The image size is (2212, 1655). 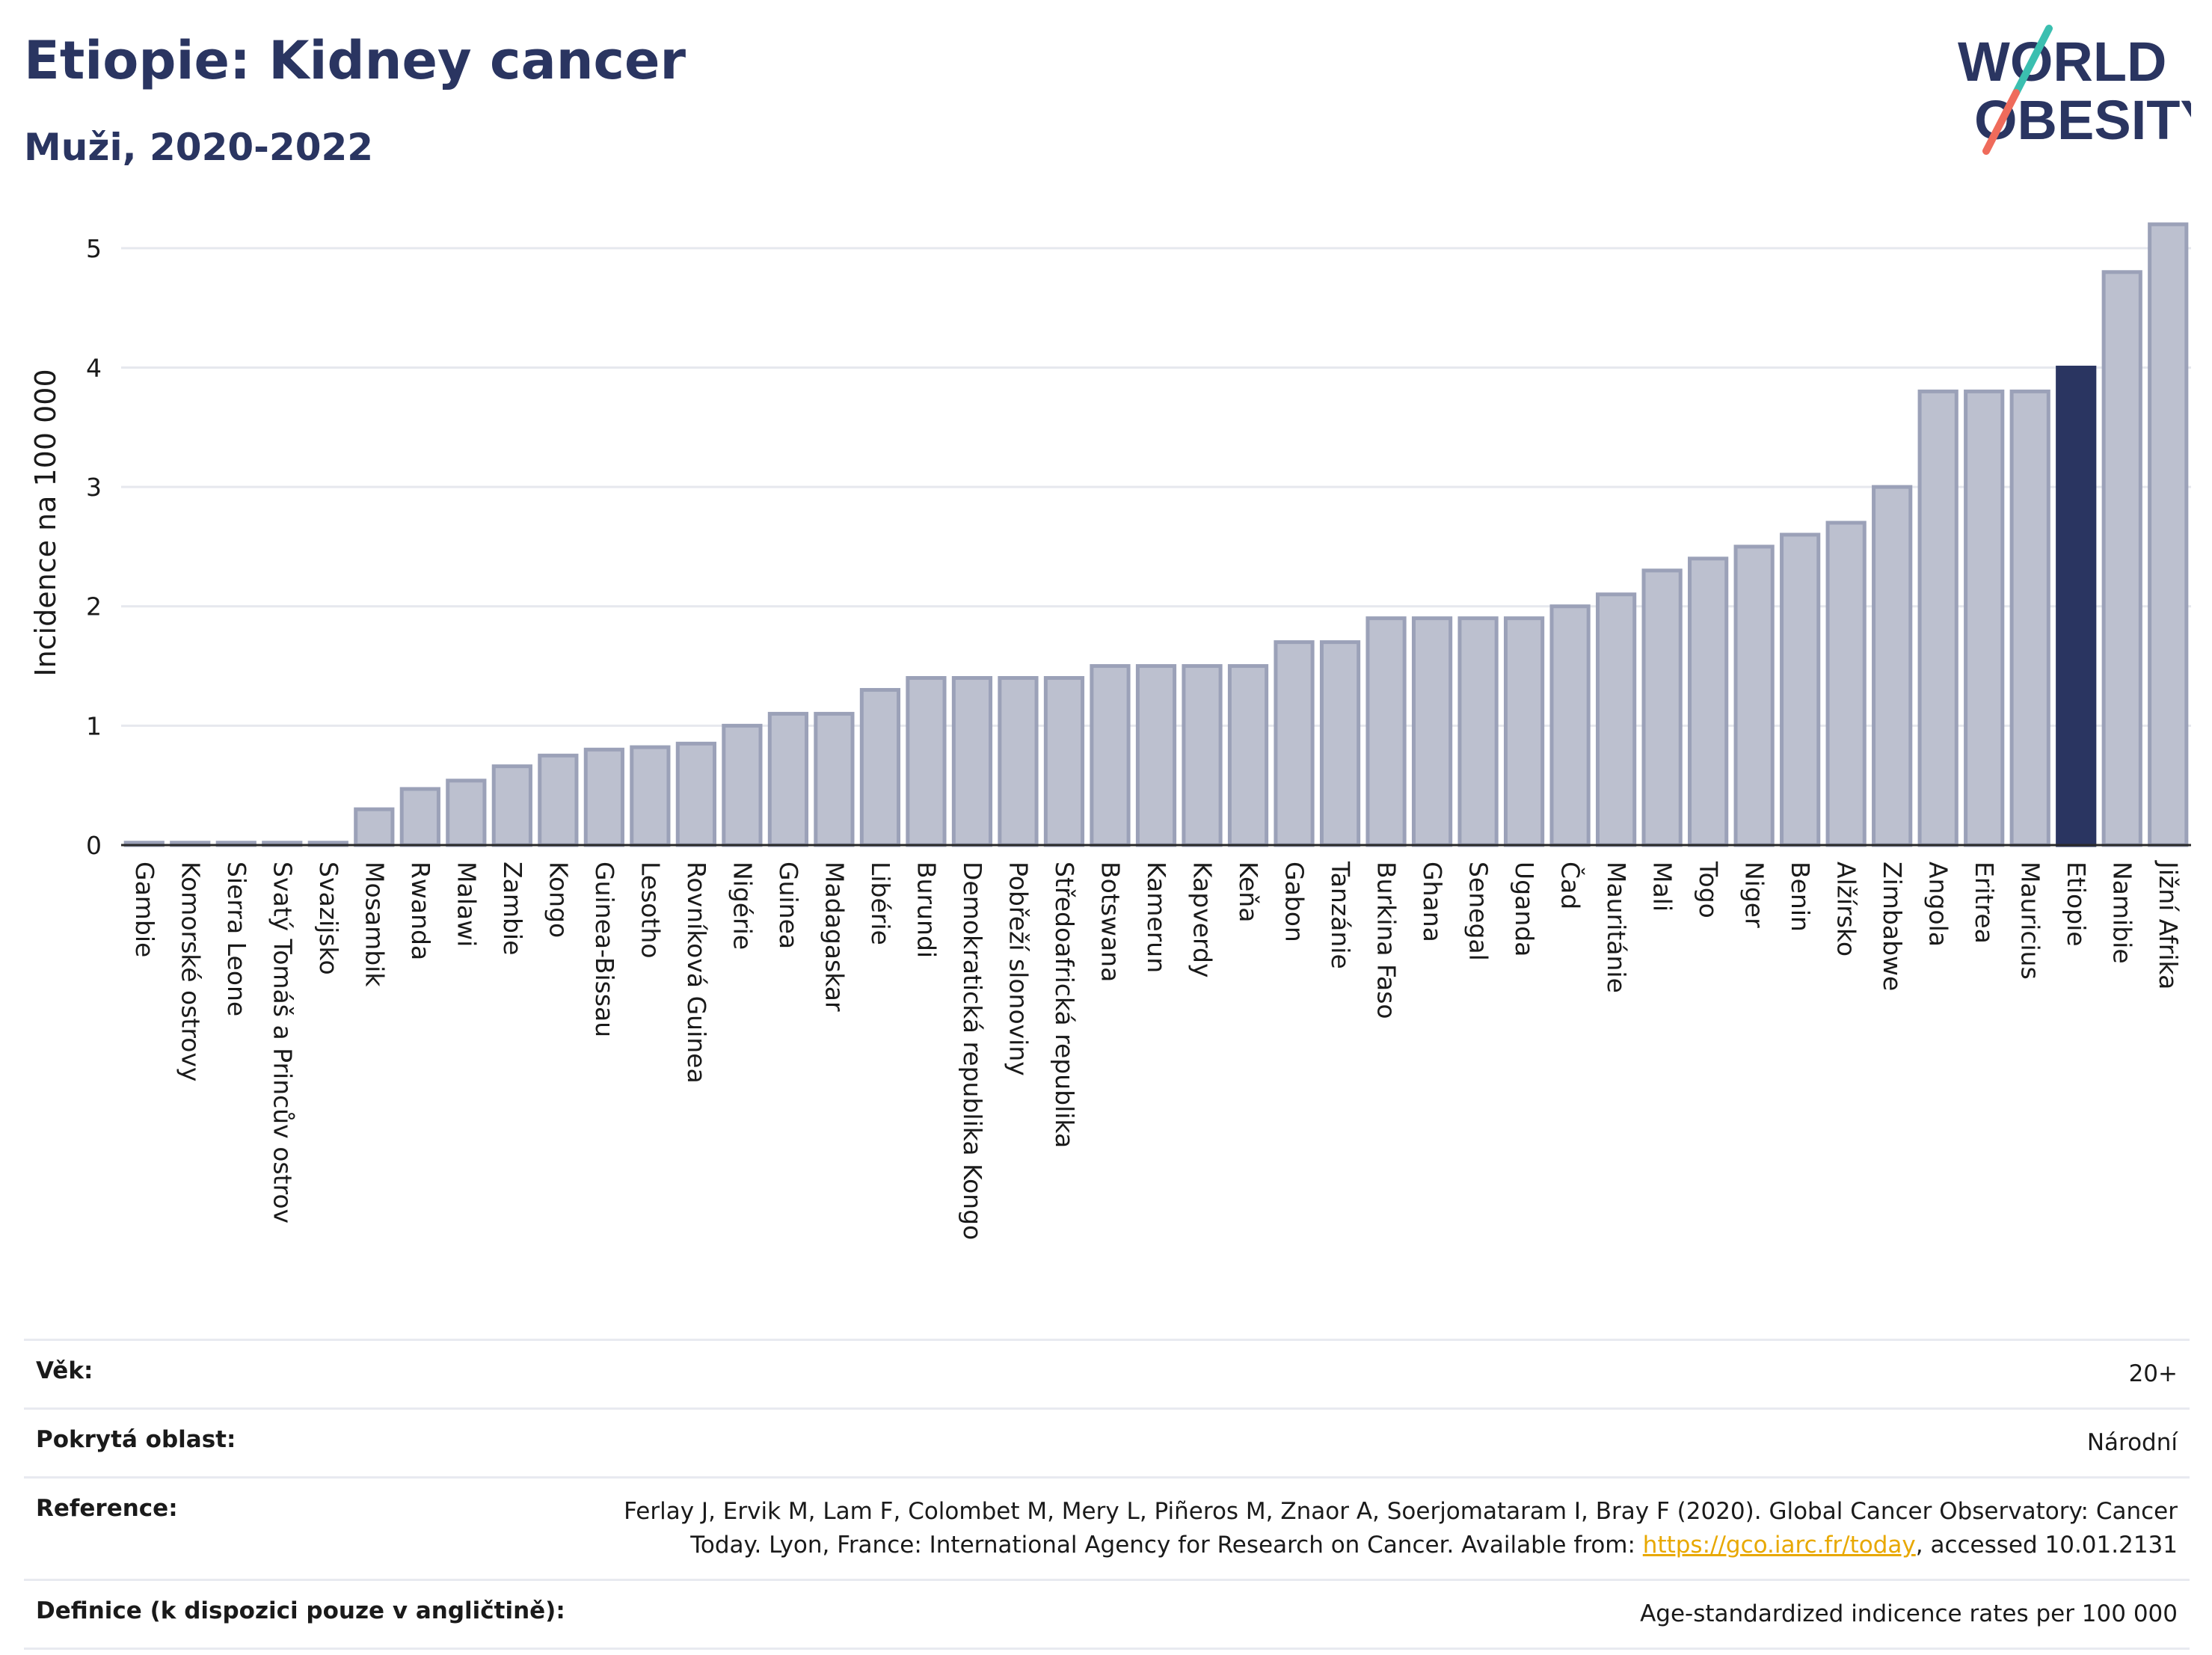 What do you see at coordinates (94, 248) in the screenshot?
I see `y-tick-label: 5` at bounding box center [94, 248].